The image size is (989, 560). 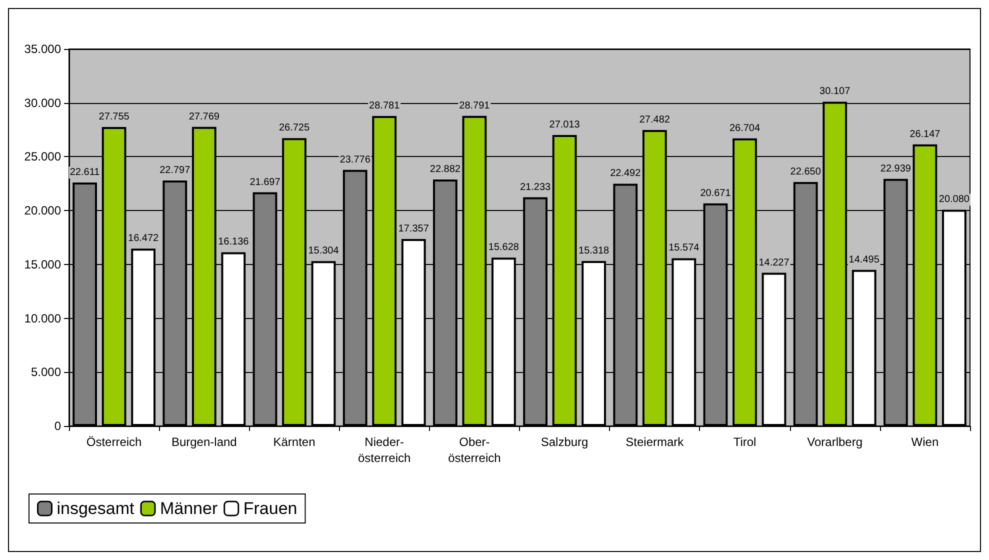 What do you see at coordinates (175, 170) in the screenshot?
I see `data-label: 22.797` at bounding box center [175, 170].